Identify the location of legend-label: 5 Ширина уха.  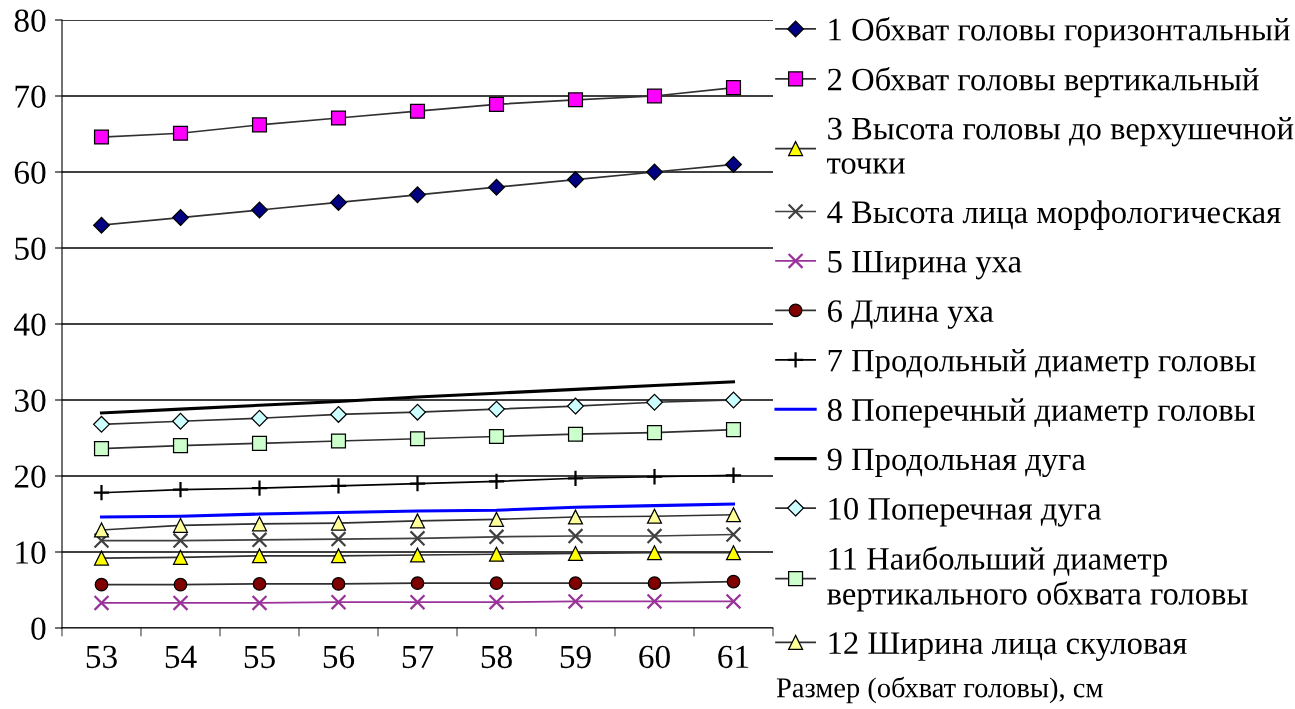
(925, 265).